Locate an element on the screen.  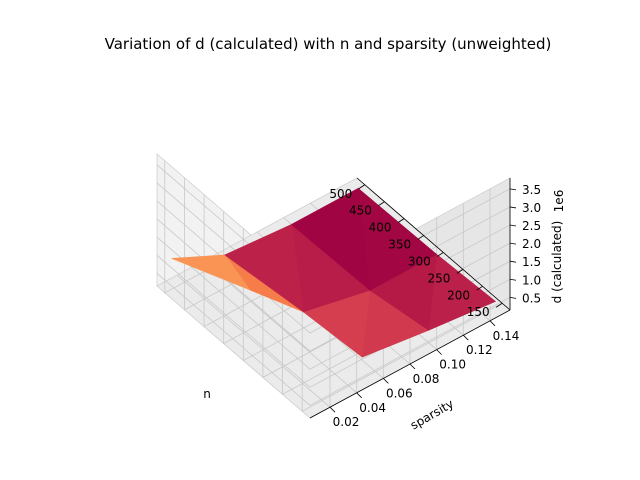
d-tick-label: 1.5 is located at coordinates (531, 262).